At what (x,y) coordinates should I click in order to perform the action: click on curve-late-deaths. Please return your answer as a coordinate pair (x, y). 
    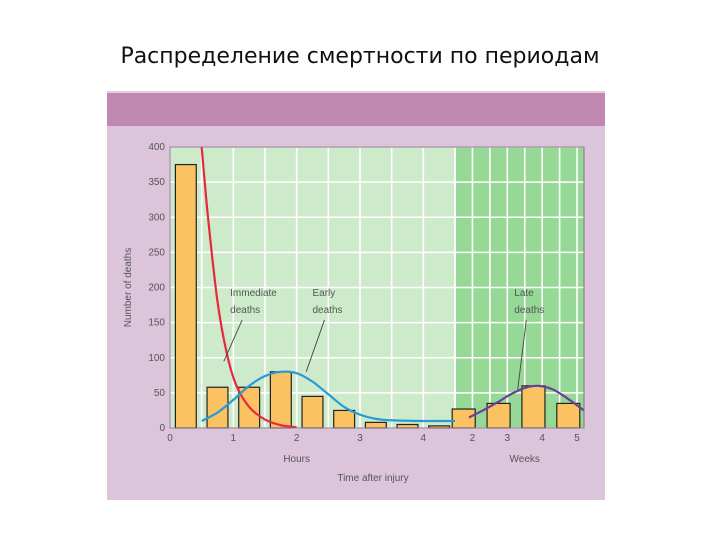
    Looking at the image, I should click on (526, 401).